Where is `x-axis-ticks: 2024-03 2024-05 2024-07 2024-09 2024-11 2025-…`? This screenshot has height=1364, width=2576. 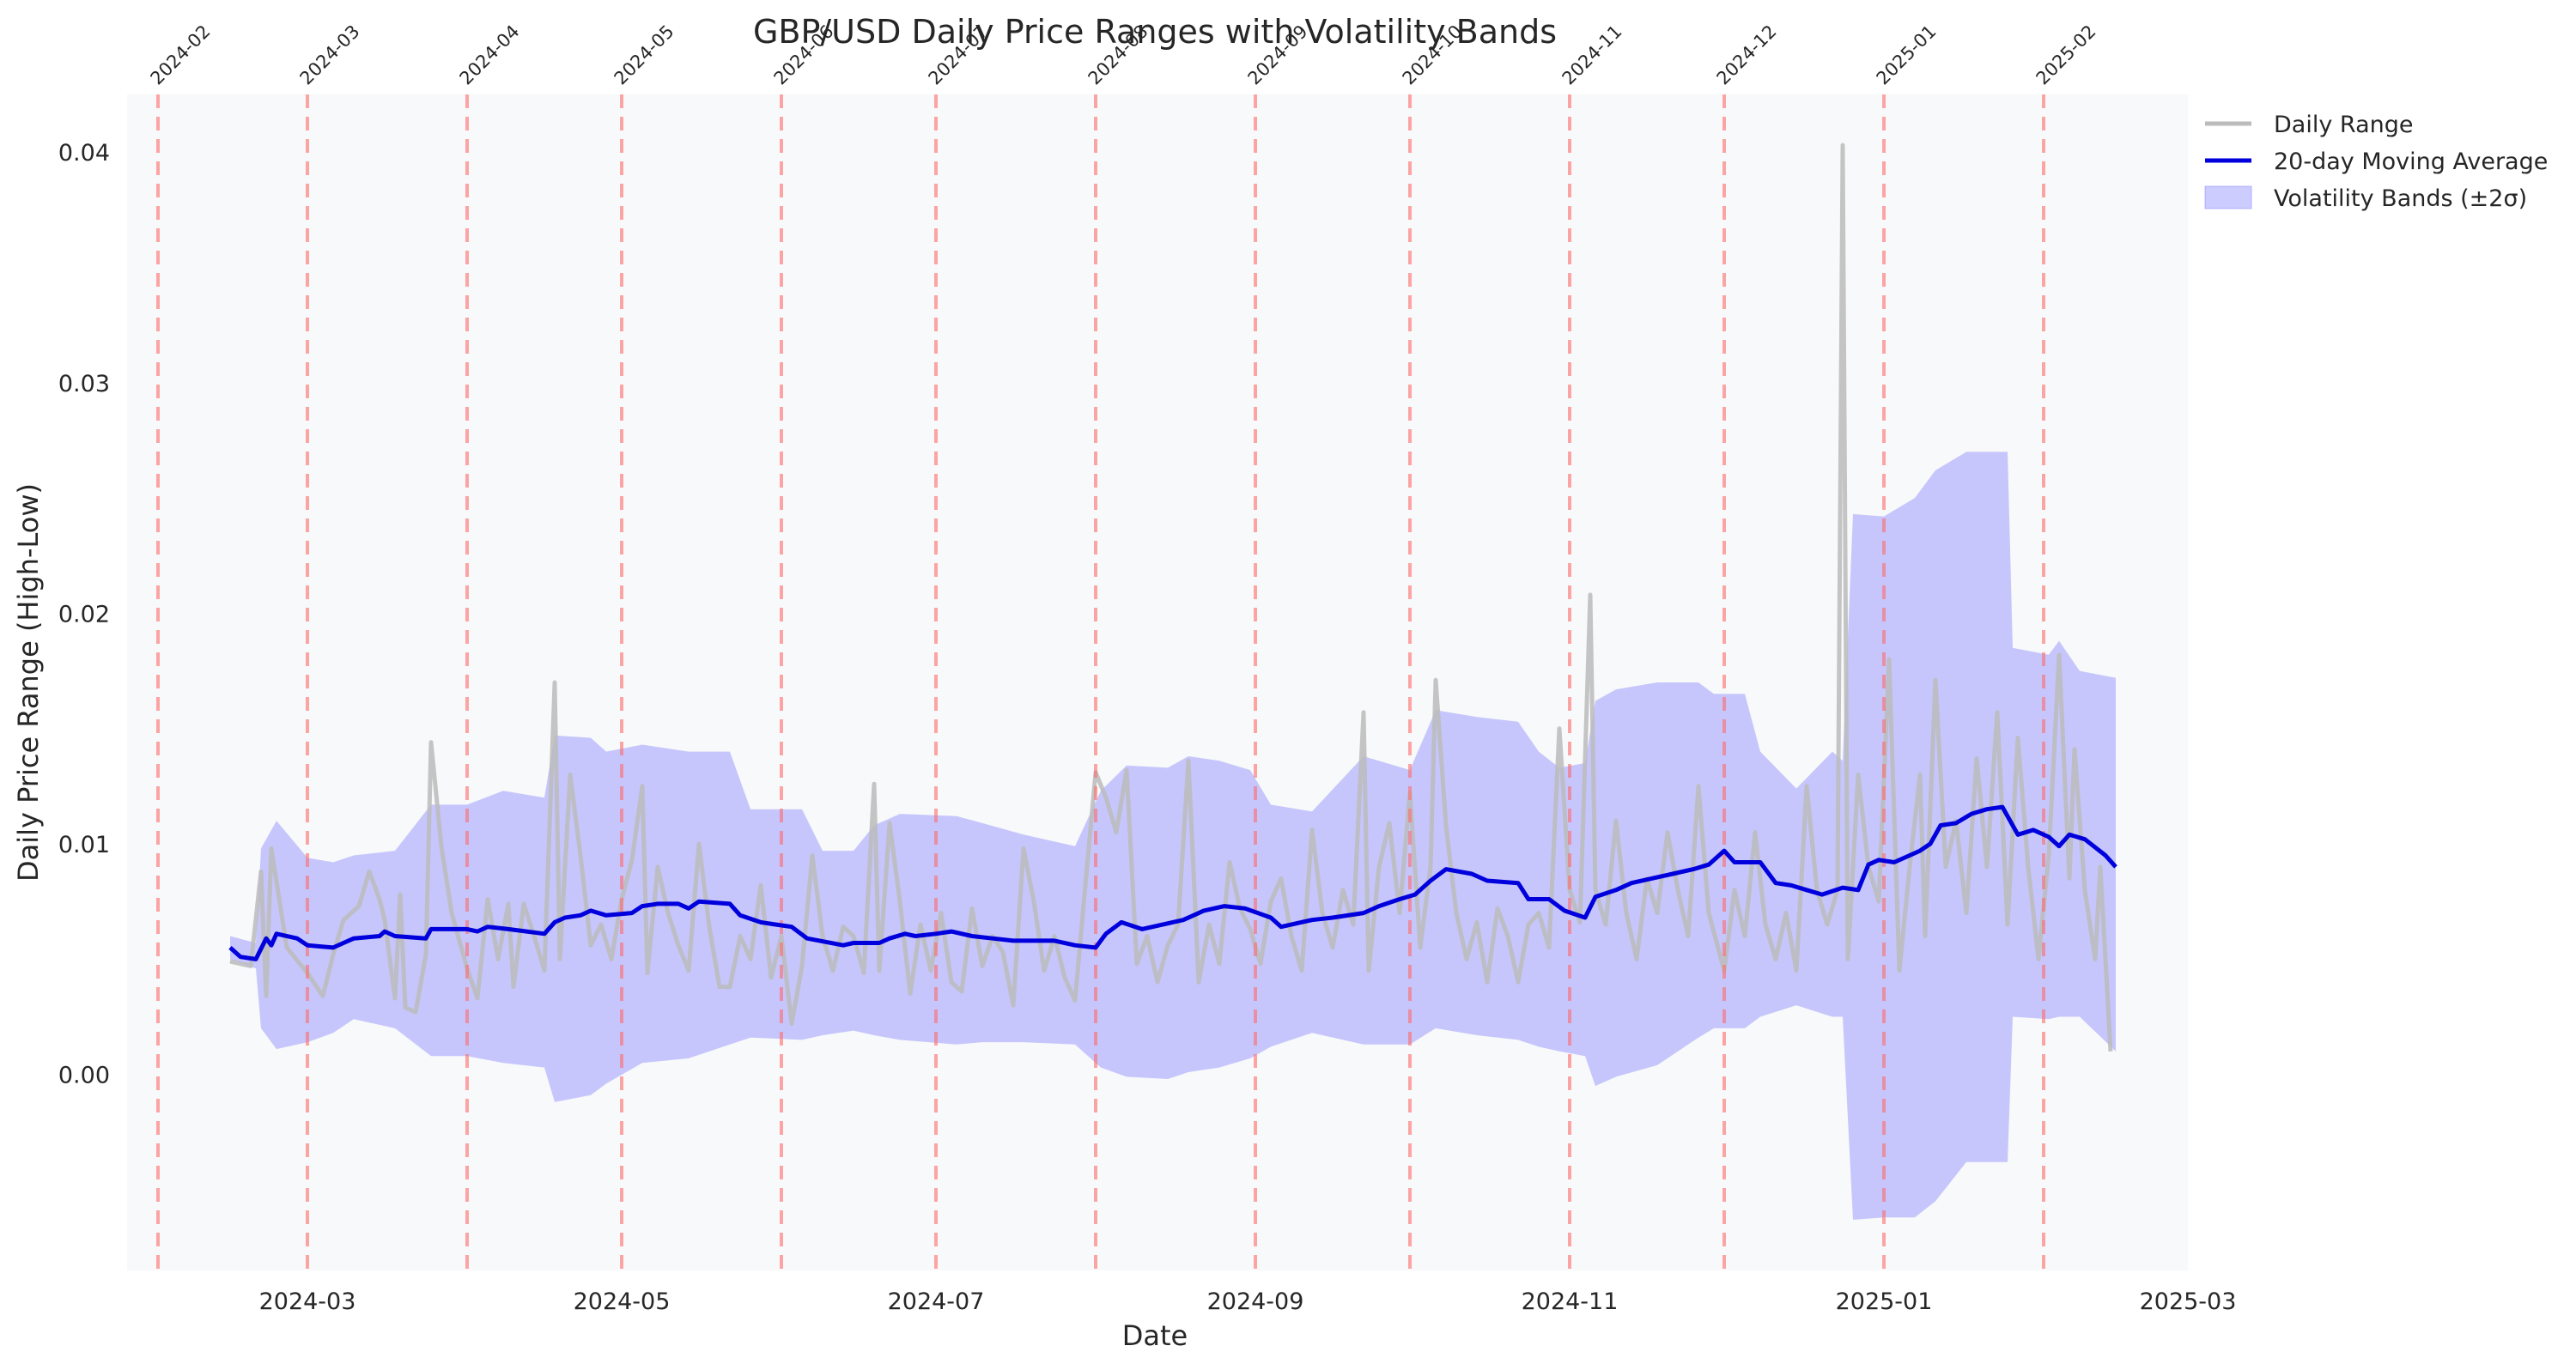 x-axis-ticks: 2024-03 2024-05 2024-07 2024-09 2024-11 2025-… is located at coordinates (1248, 1302).